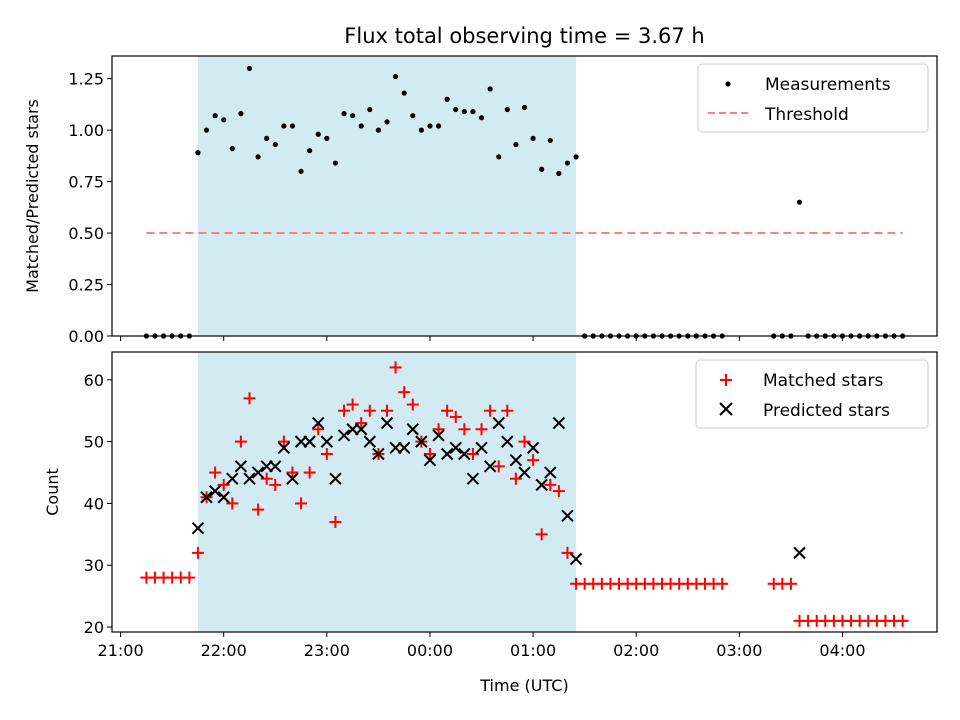  I want to click on x-tick-label: 22:00, so click(224, 650).